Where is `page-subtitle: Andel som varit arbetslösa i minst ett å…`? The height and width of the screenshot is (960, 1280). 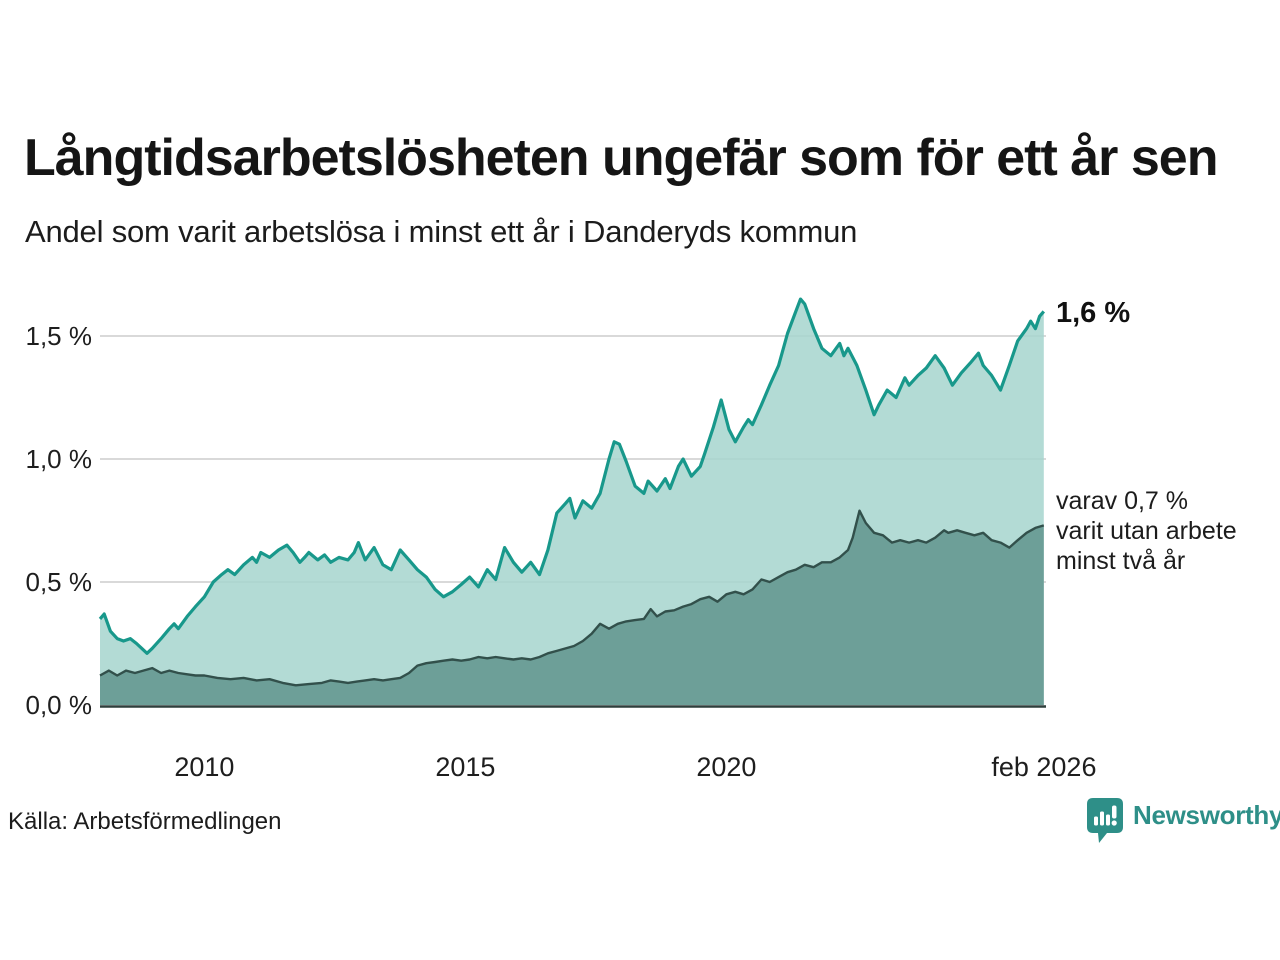
page-subtitle: Andel som varit arbetslösa i minst ett å… is located at coordinates (441, 231).